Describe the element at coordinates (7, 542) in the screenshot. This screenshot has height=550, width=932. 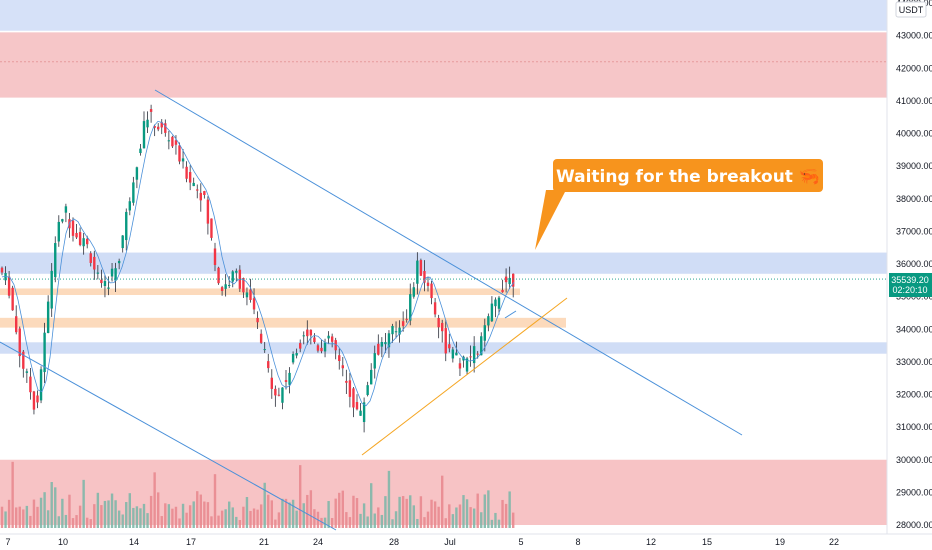
I see `x-tick-0: 7` at that location.